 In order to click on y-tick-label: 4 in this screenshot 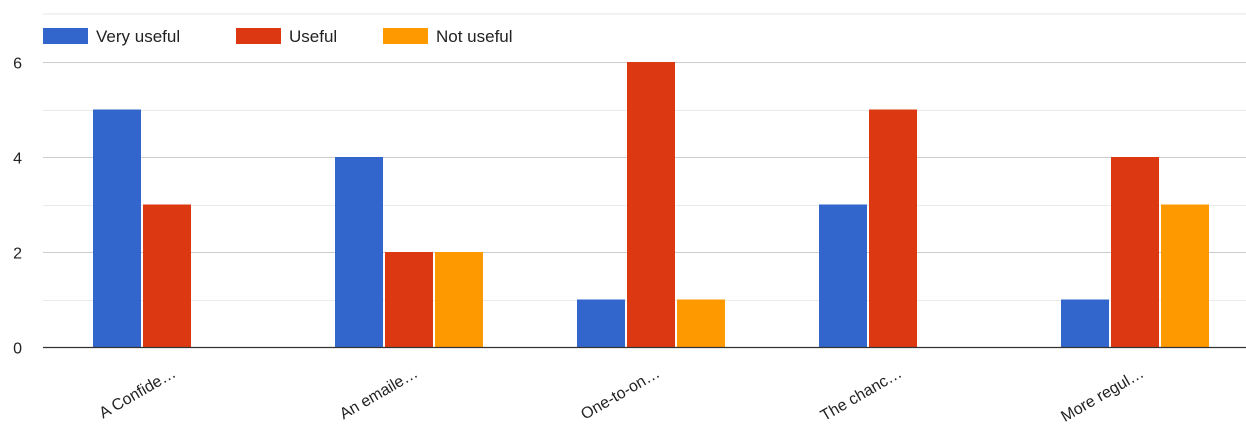, I will do `click(17, 159)`.